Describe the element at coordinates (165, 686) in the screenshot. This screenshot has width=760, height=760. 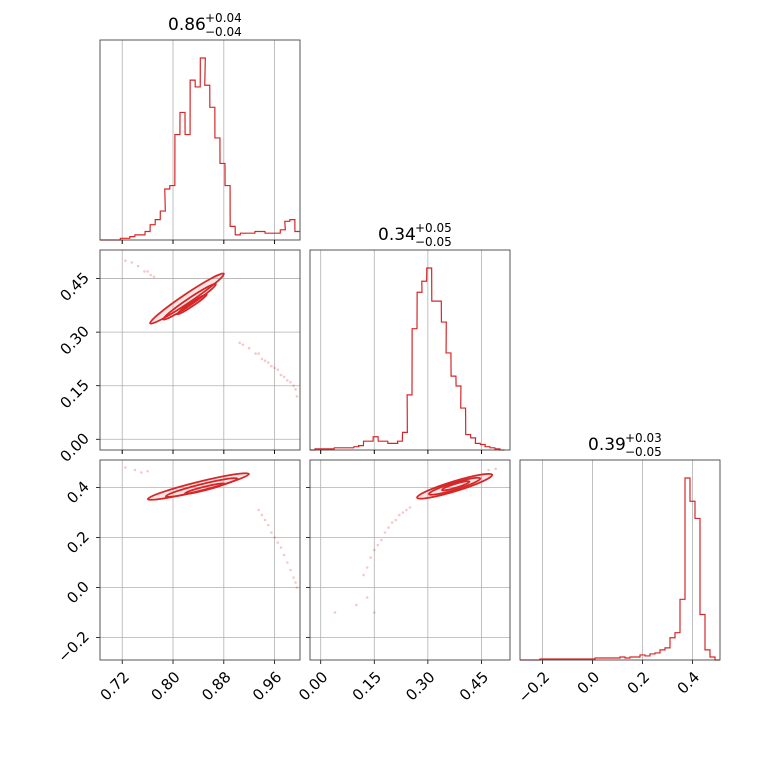
I see `x-tick-label: 0.80` at that location.